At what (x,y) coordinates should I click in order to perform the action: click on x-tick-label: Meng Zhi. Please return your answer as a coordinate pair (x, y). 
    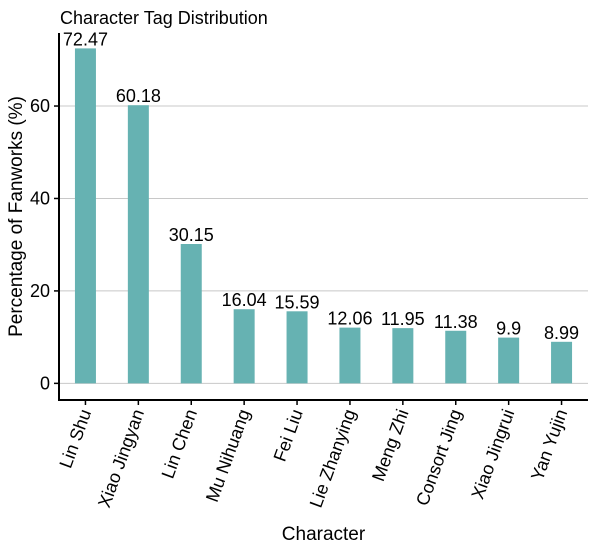
    Looking at the image, I should click on (390, 445).